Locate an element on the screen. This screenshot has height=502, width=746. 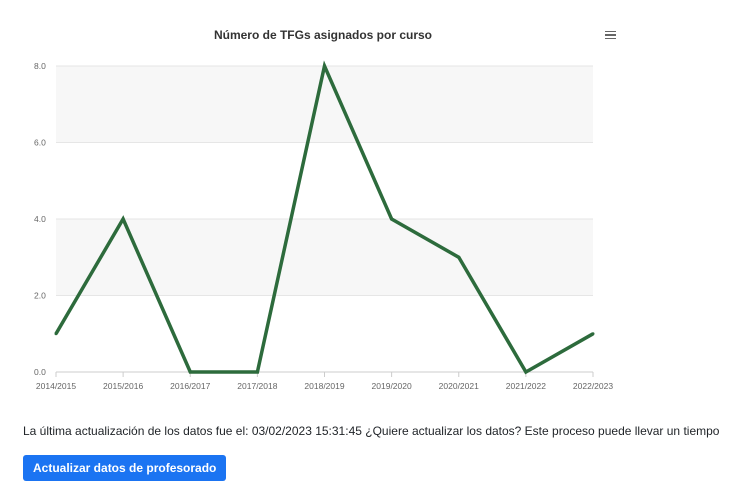
x-tick-label: 2022/2023 is located at coordinates (593, 386).